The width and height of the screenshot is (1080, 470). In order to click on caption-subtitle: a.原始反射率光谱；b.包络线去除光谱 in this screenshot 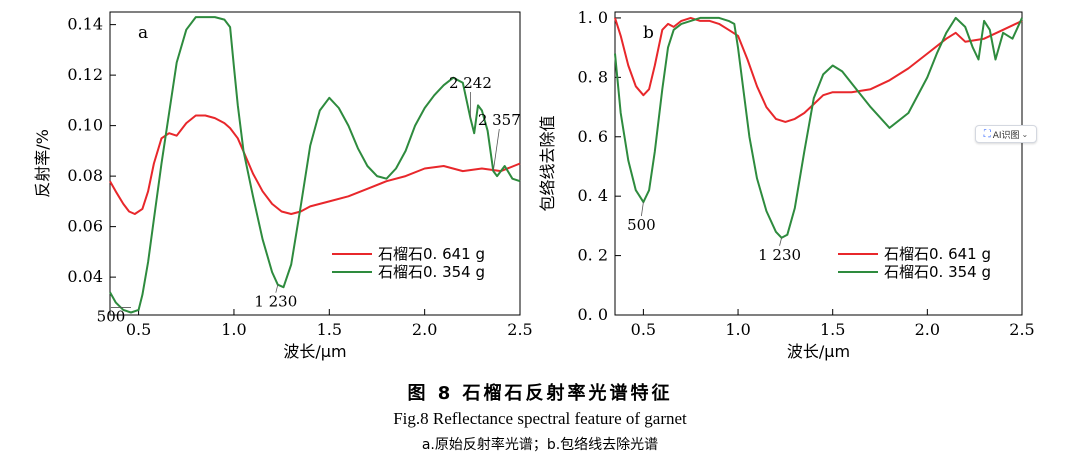, I will do `click(540, 445)`.